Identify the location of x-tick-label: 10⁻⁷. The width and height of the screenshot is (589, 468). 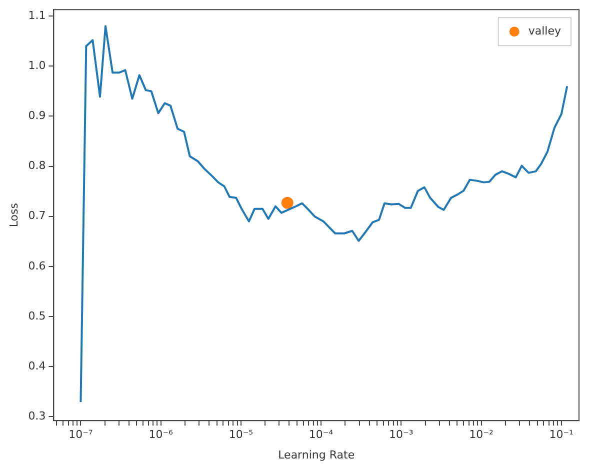
(80, 435).